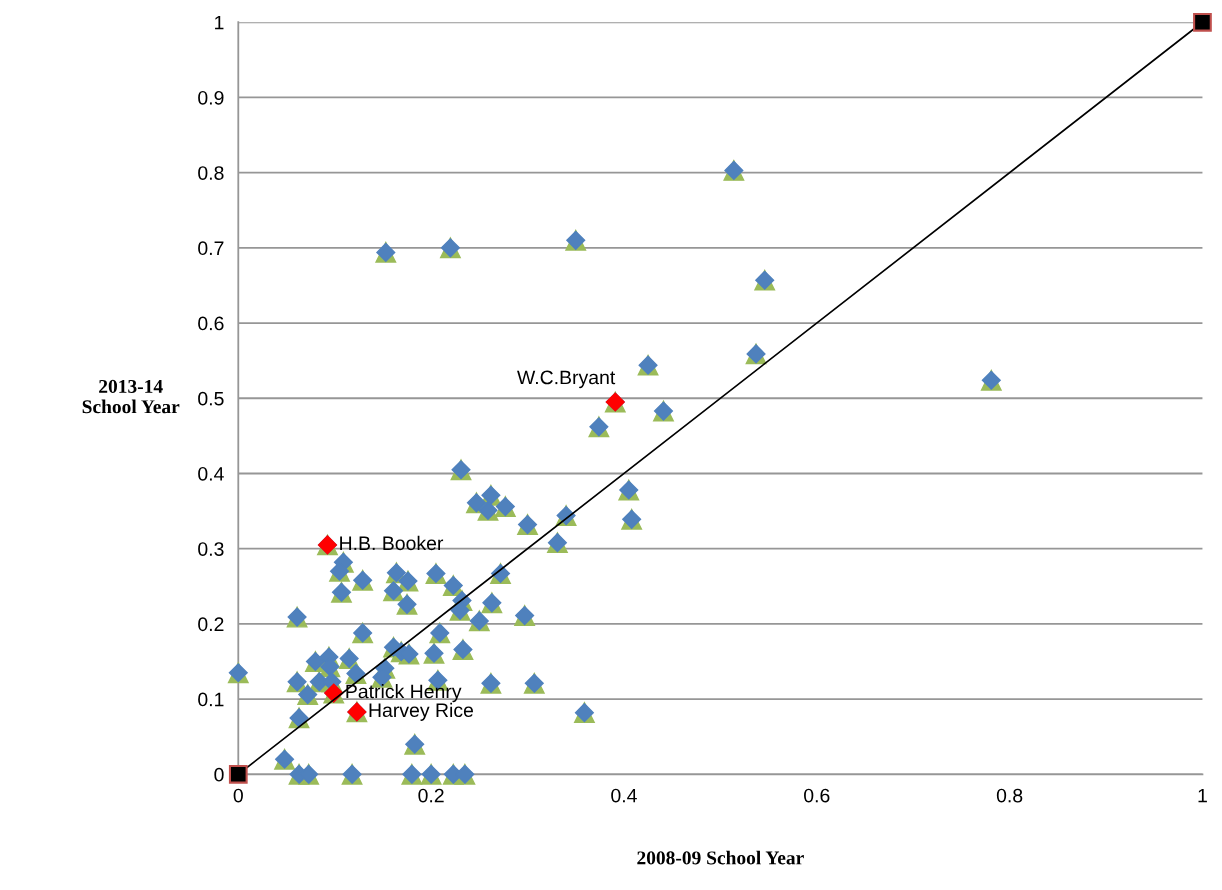 The image size is (1222, 890). Describe the element at coordinates (392, 543) in the screenshot. I see `annotation: H.B. Booker` at that location.